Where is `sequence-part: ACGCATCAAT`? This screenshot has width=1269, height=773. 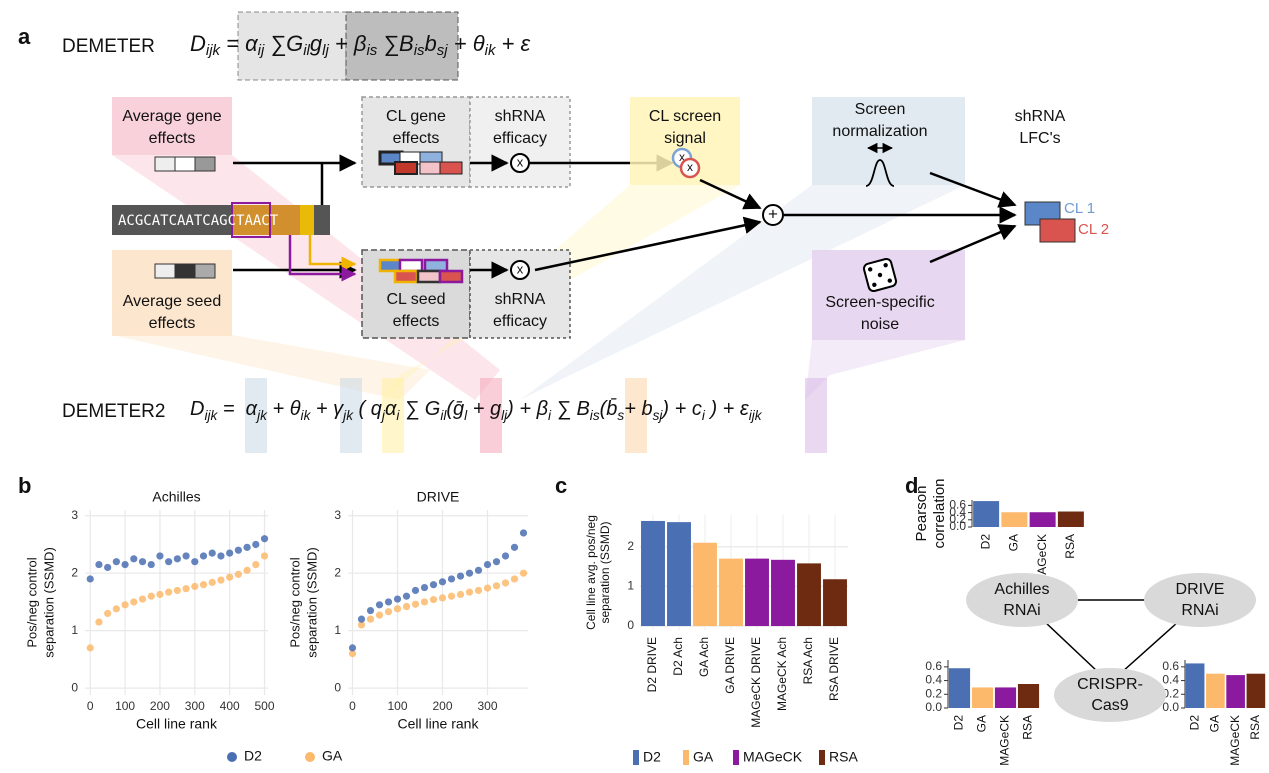 sequence-part: ACGCATCAAT is located at coordinates (160, 221).